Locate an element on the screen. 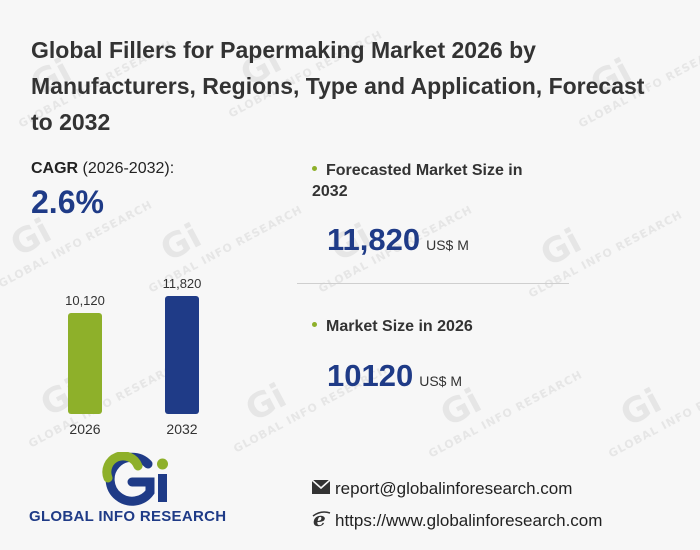  bar-2026 is located at coordinates (85, 363).